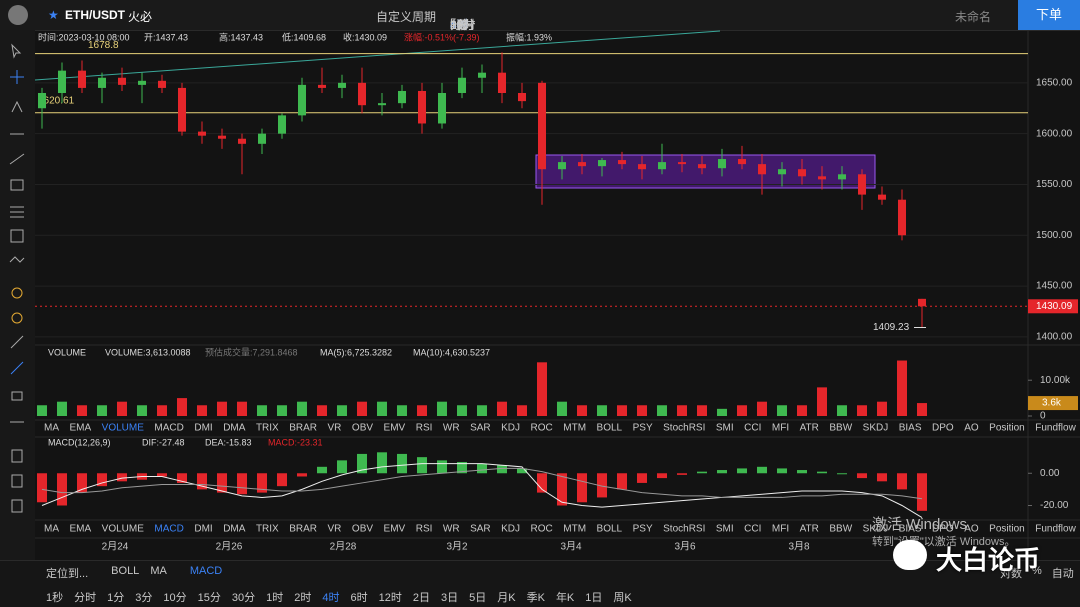 The height and width of the screenshot is (607, 1080). What do you see at coordinates (565, 598) in the screenshot?
I see `interval: 年K` at bounding box center [565, 598].